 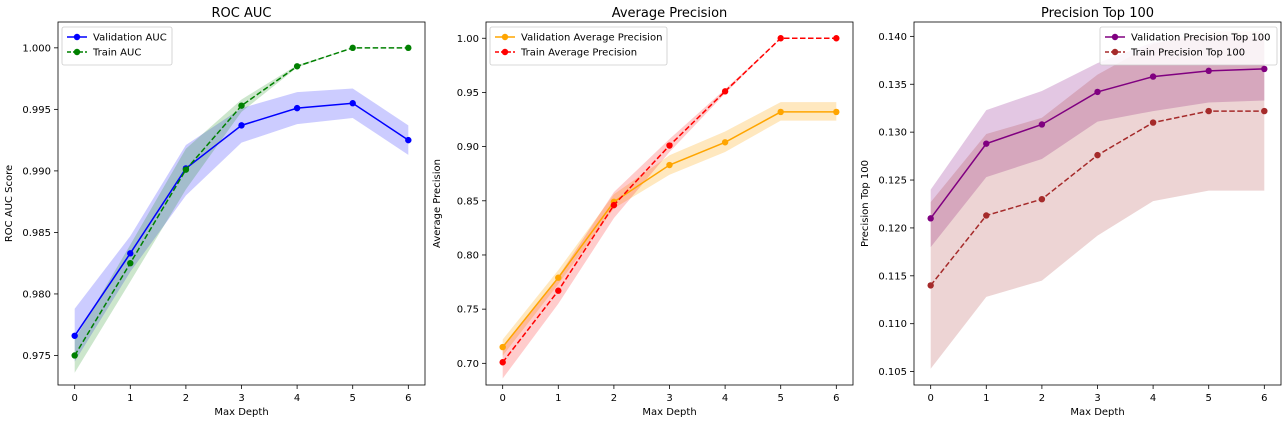 What do you see at coordinates (892, 372) in the screenshot?
I see `y-tick-label: 0.105` at bounding box center [892, 372].